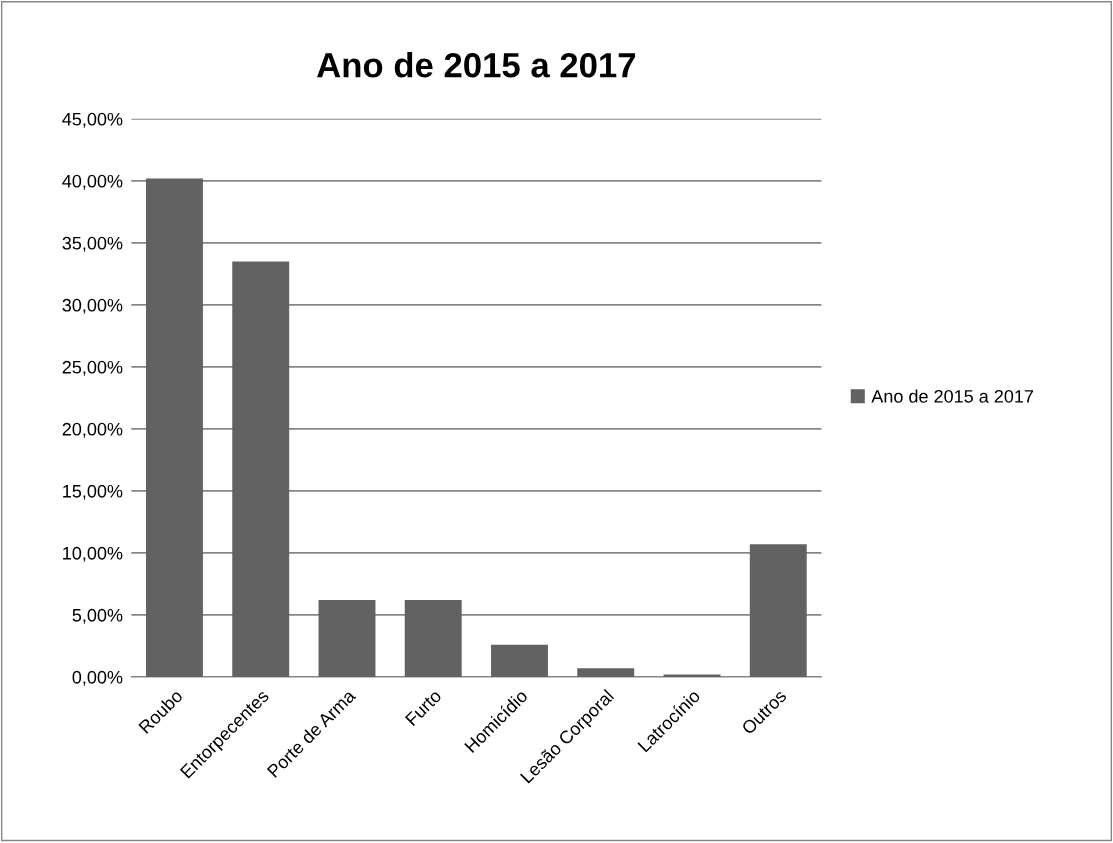 Image resolution: width=1113 pixels, height=843 pixels. Describe the element at coordinates (92, 430) in the screenshot. I see `y-tick-label: 20,00%` at that location.